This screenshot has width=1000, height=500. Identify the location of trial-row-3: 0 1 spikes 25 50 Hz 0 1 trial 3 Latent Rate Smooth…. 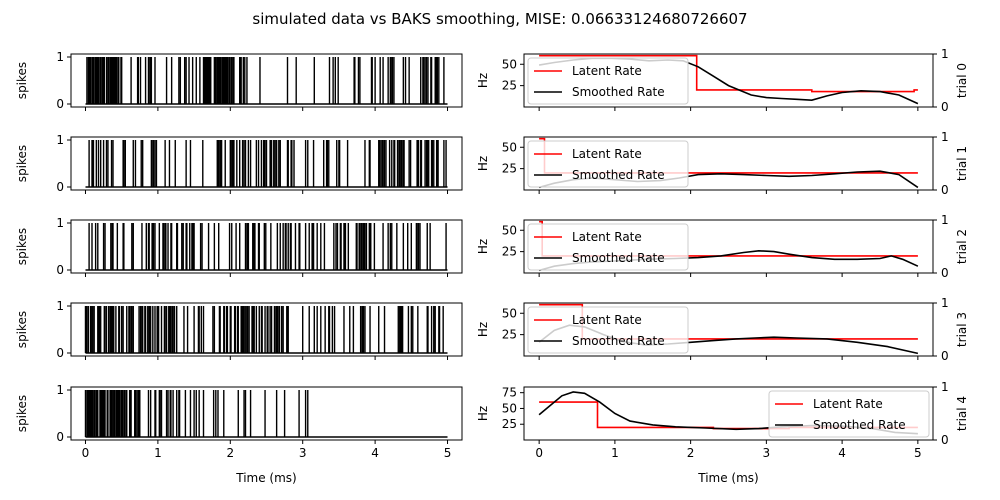
(492, 329).